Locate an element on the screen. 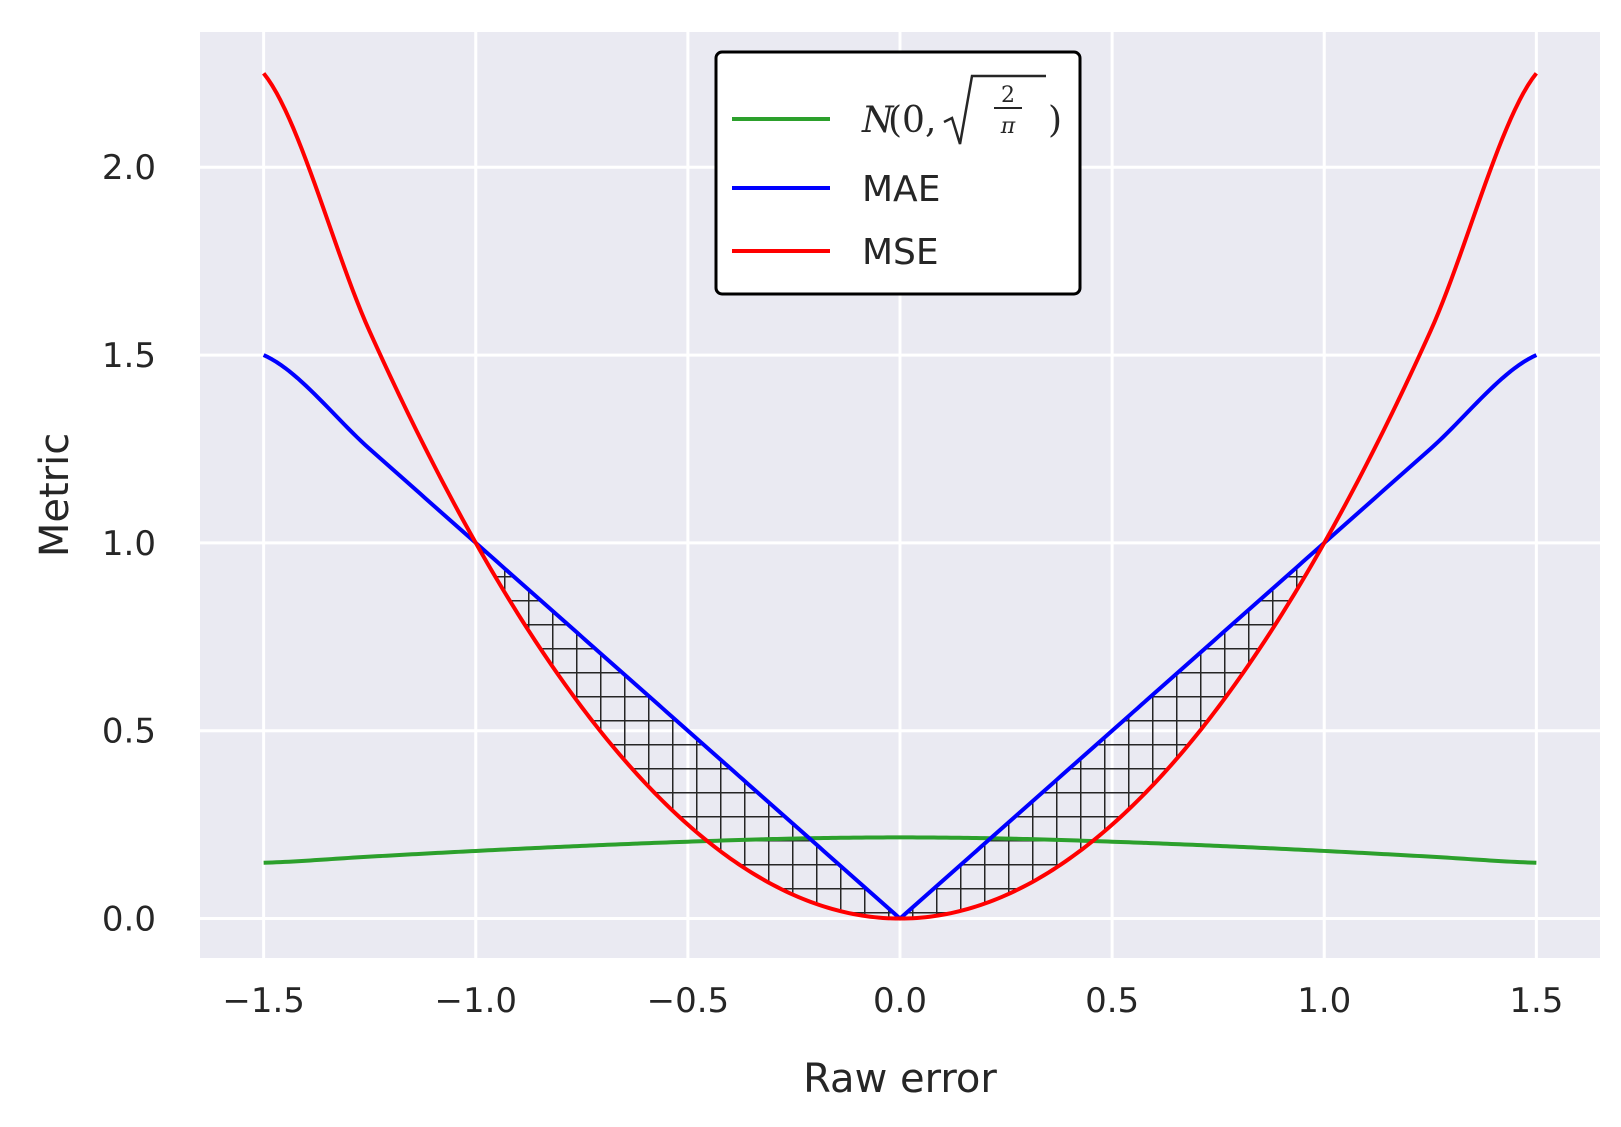 The width and height of the screenshot is (1621, 1127). x-tick-labels: −1.5 −1.0 −0.5 0.0 0.5 1.0 1.5 is located at coordinates (892, 1001).